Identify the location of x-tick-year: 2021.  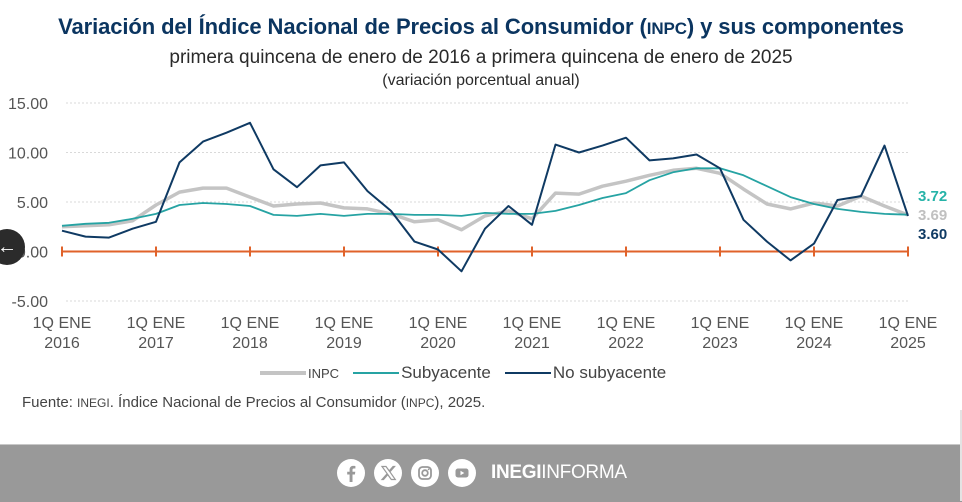
(532, 343).